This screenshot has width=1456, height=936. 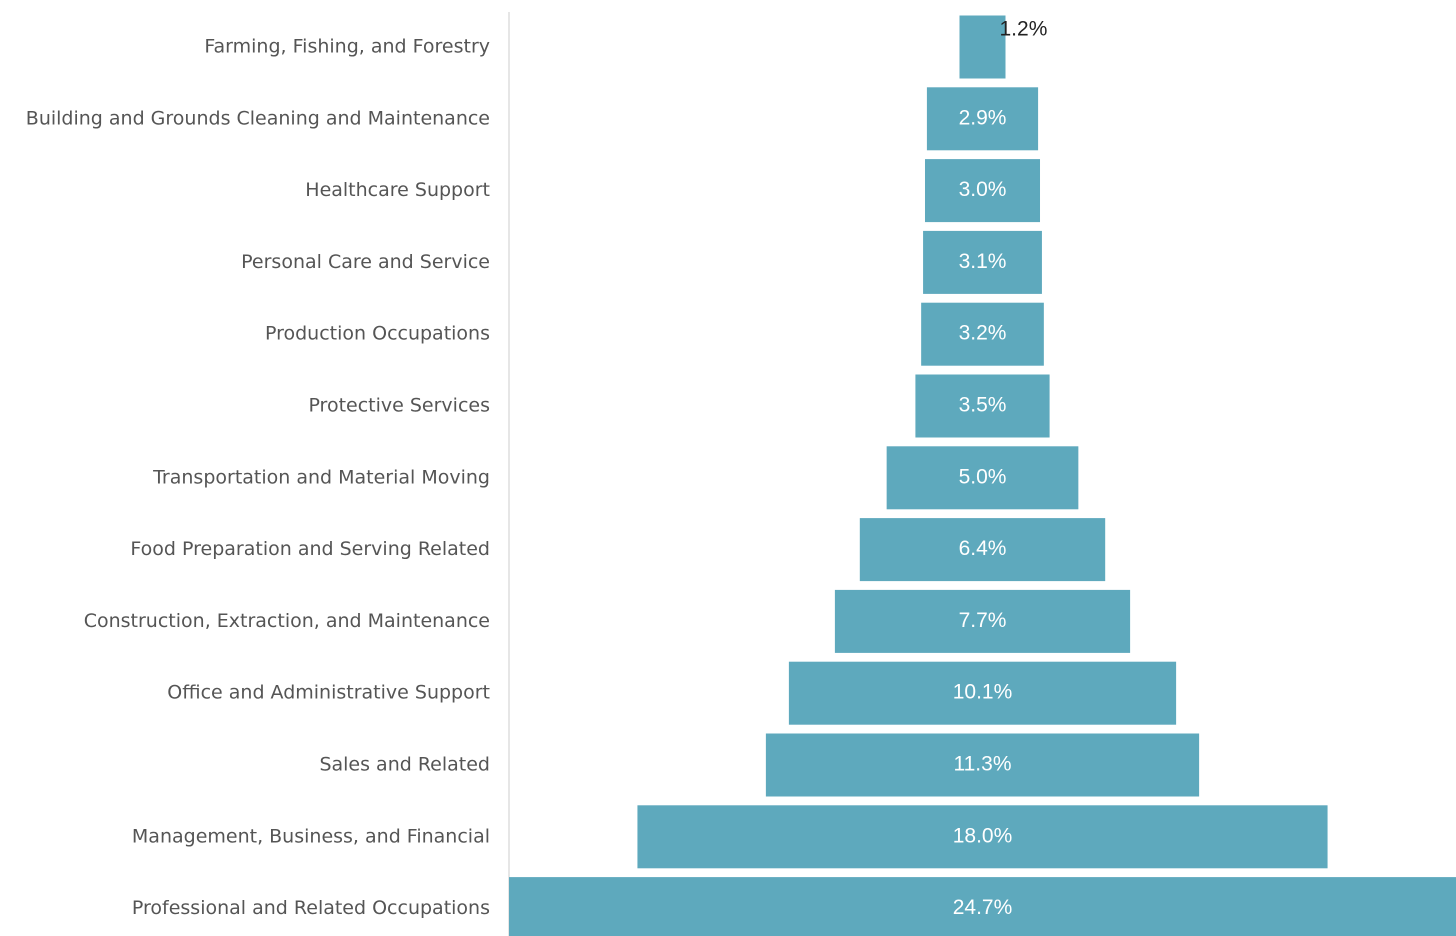 I want to click on value-label: 3.0%, so click(x=983, y=189).